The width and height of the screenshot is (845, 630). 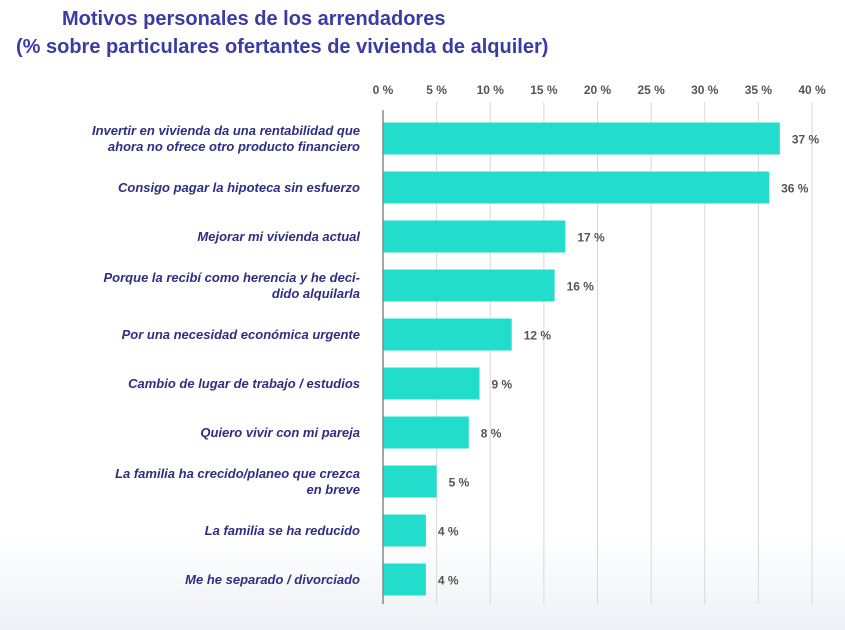 What do you see at coordinates (459, 483) in the screenshot?
I see `value-label: 5 %` at bounding box center [459, 483].